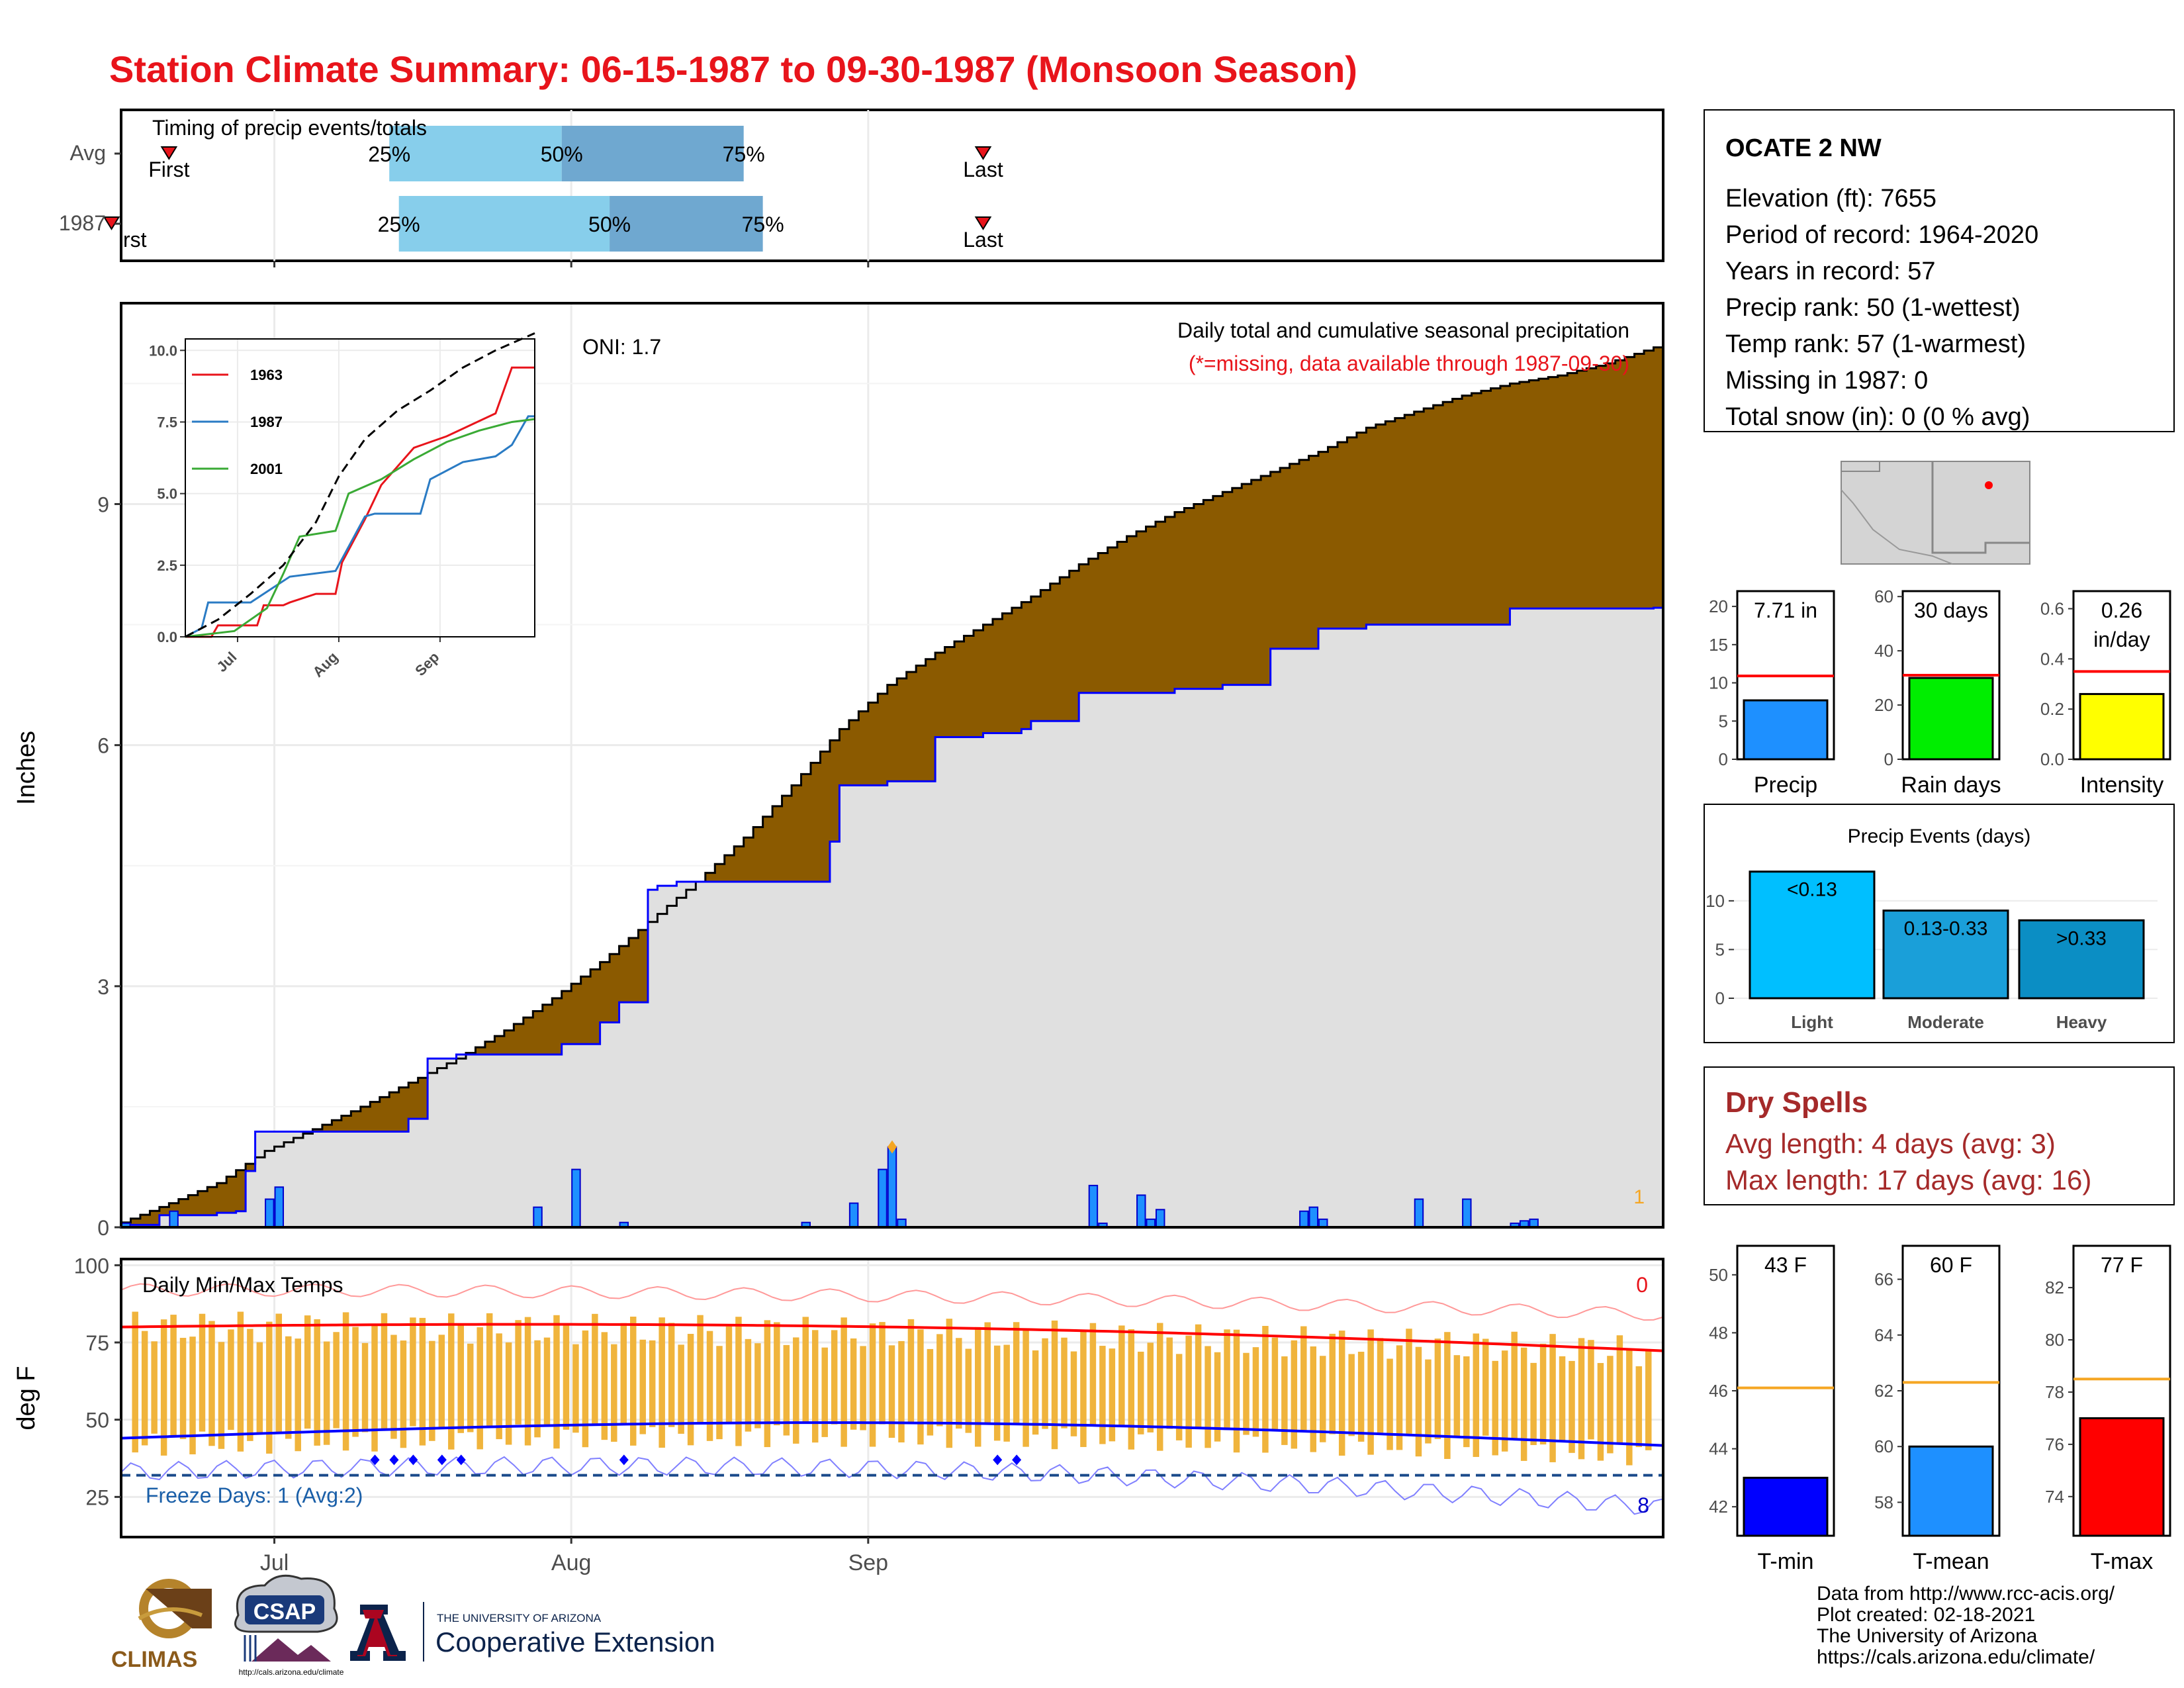 The height and width of the screenshot is (1688, 2184). What do you see at coordinates (1935, 513) in the screenshot?
I see `map-background` at bounding box center [1935, 513].